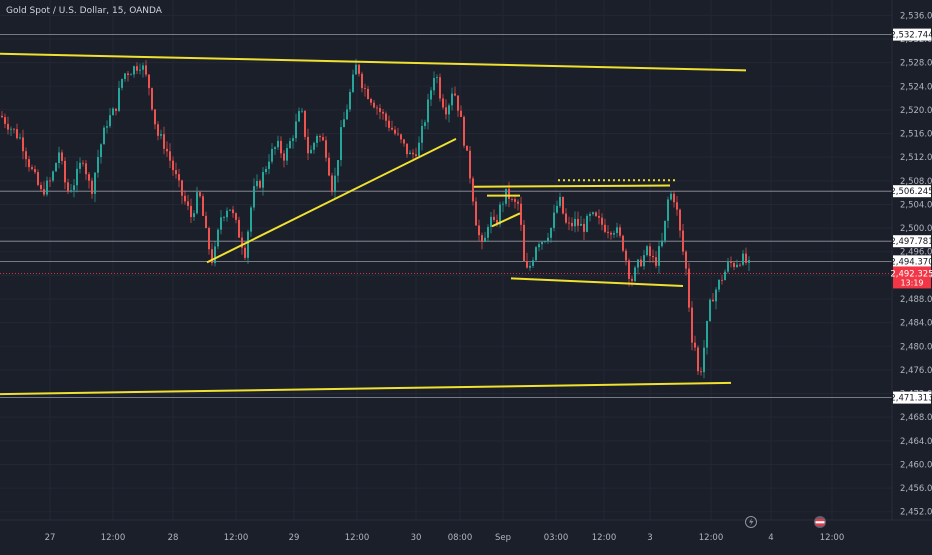  What do you see at coordinates (911, 36) in the screenshot?
I see `level-label: 2,532.744` at bounding box center [911, 36].